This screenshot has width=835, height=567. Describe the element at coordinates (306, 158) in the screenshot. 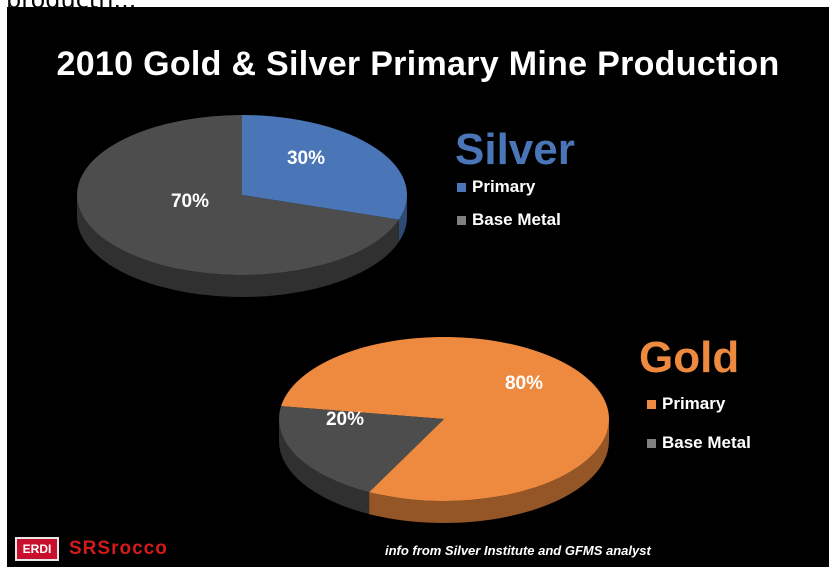

I see `silver-pie-label-0: 30%` at that location.